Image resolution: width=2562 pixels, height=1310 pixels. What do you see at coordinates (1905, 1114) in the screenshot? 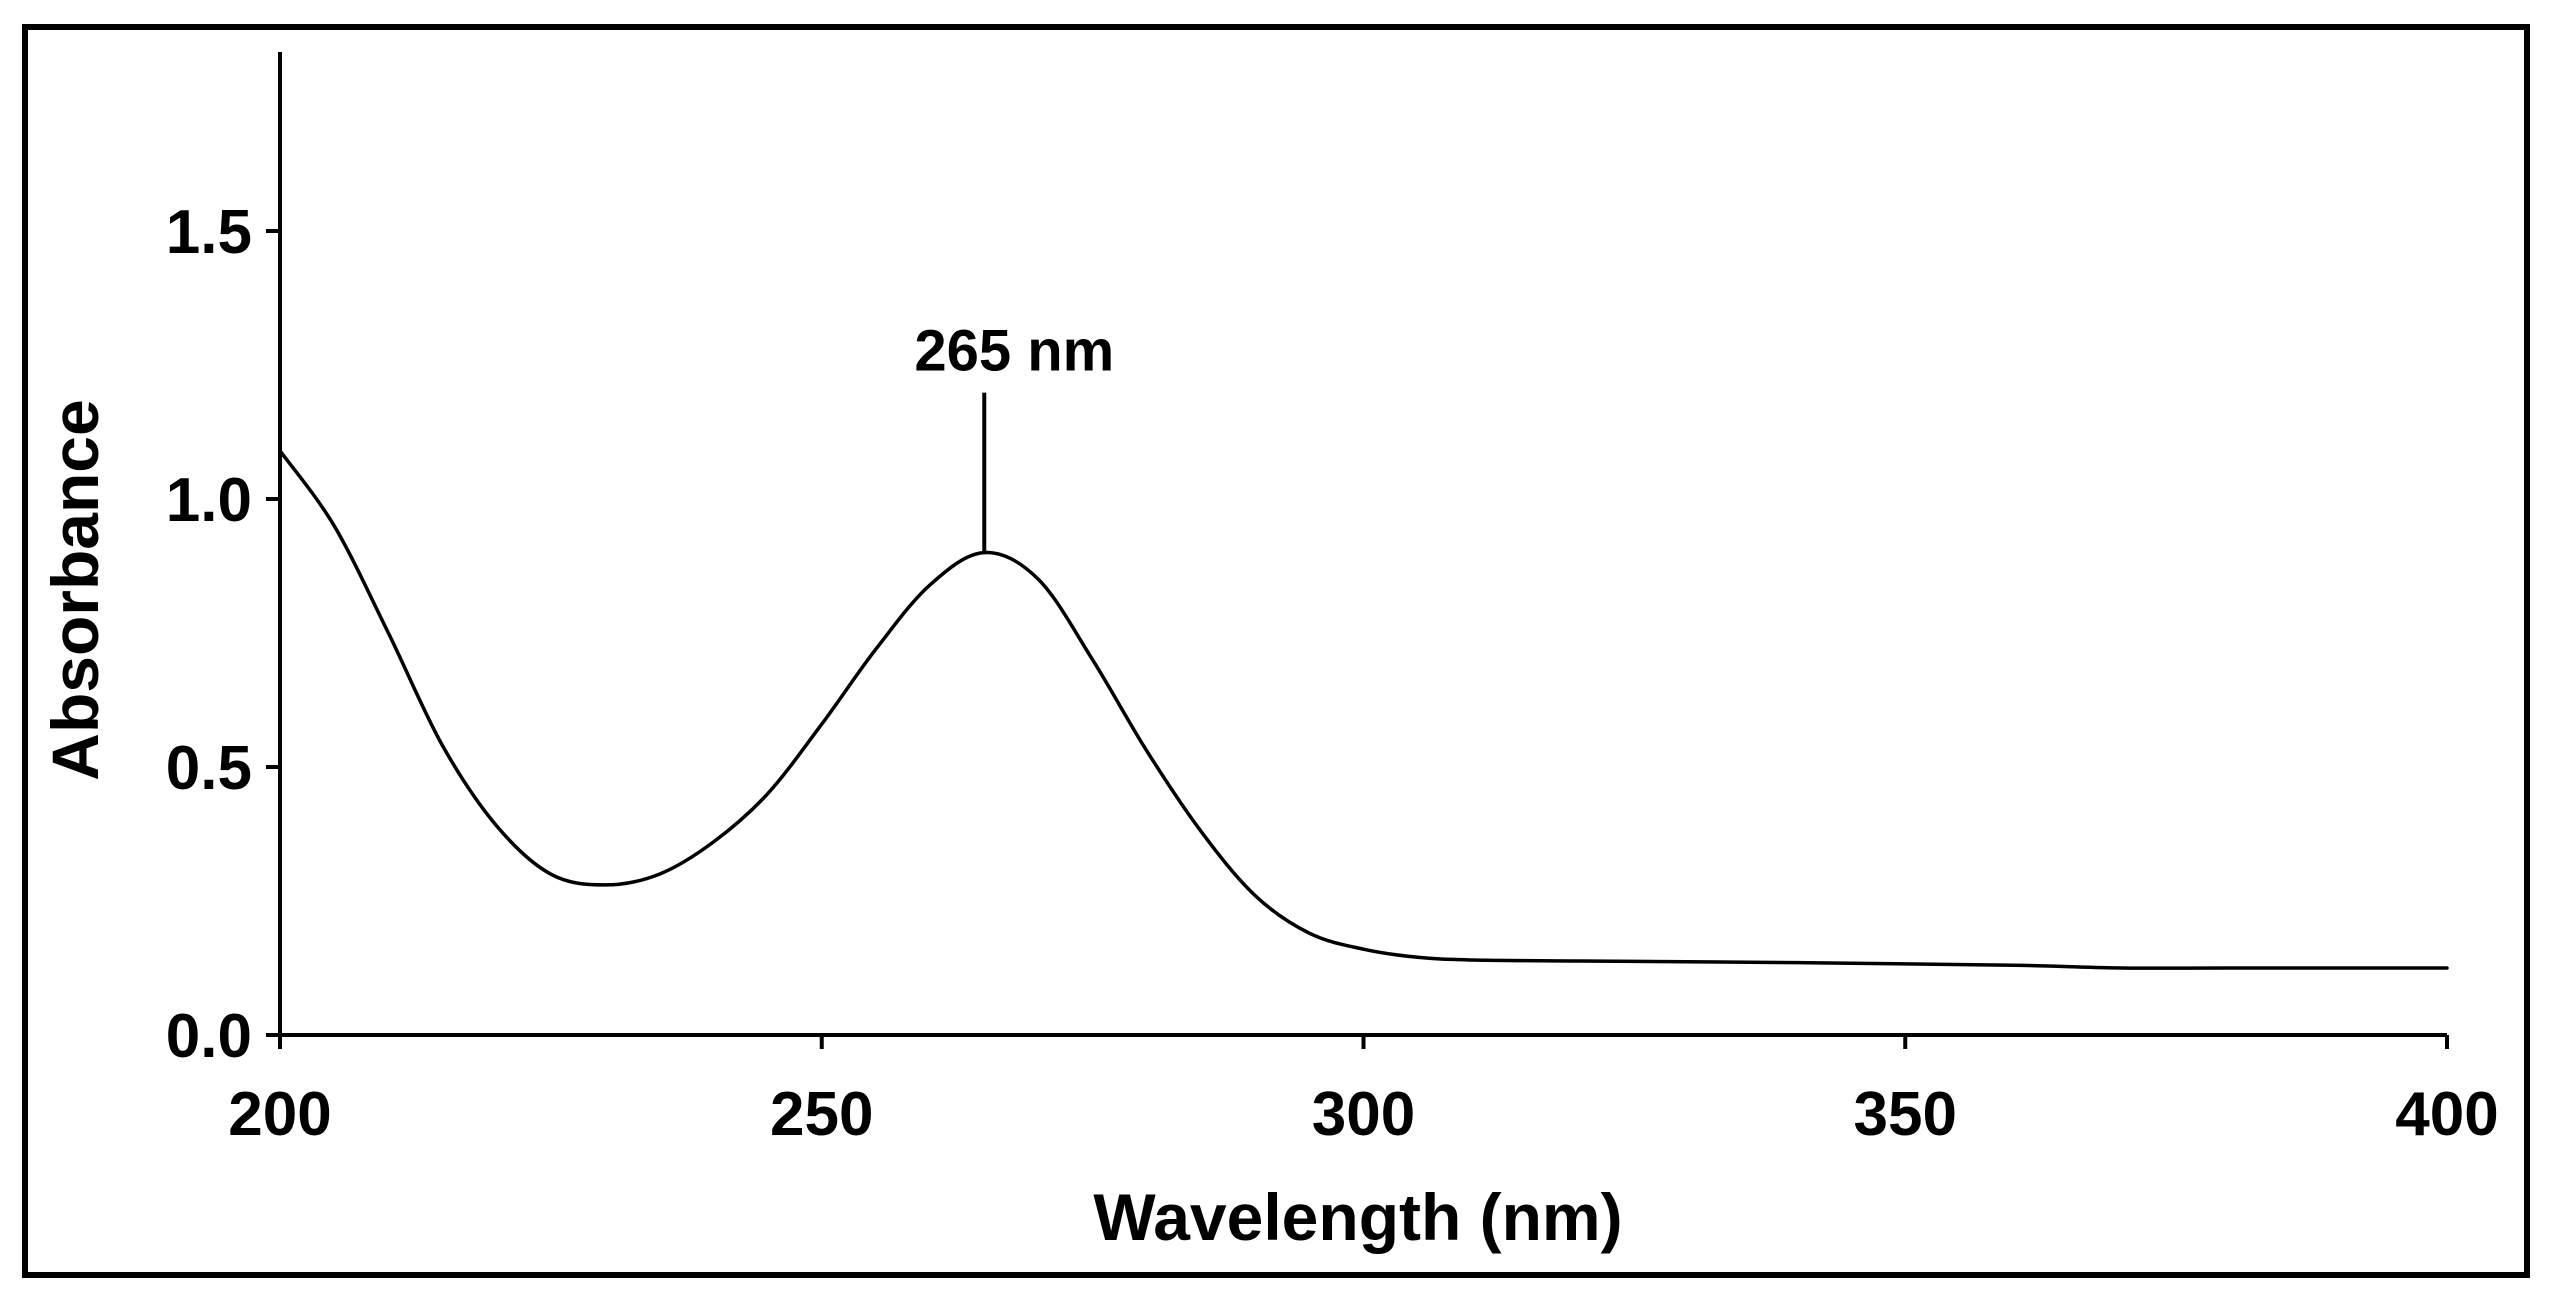
I see `x-tick-label: 350` at bounding box center [1905, 1114].